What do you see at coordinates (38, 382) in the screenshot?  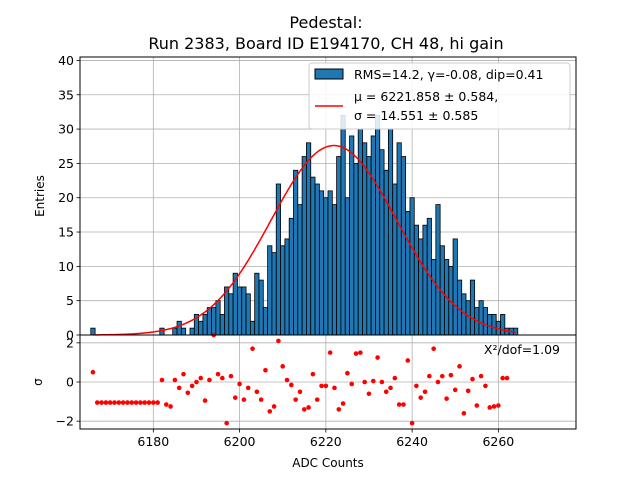 I see `y-axis-label-sigma: σ` at bounding box center [38, 382].